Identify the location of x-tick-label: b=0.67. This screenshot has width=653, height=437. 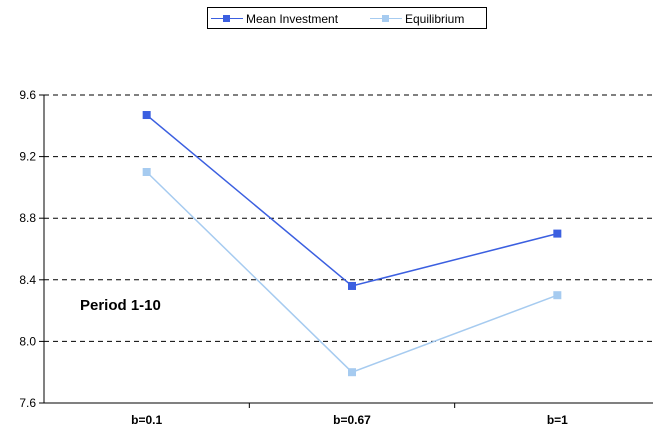
(352, 420).